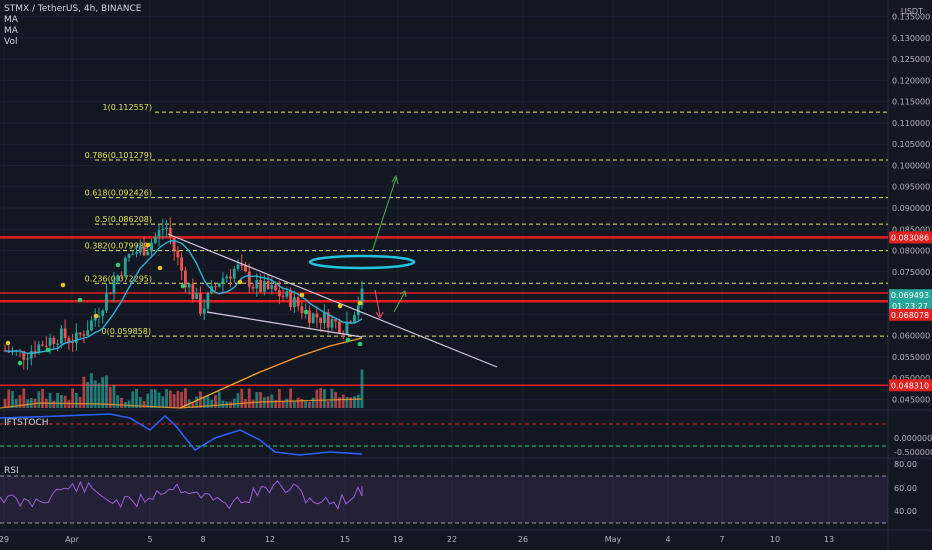 The height and width of the screenshot is (550, 932). Describe the element at coordinates (667, 539) in the screenshot. I see `time-tick: 4` at that location.